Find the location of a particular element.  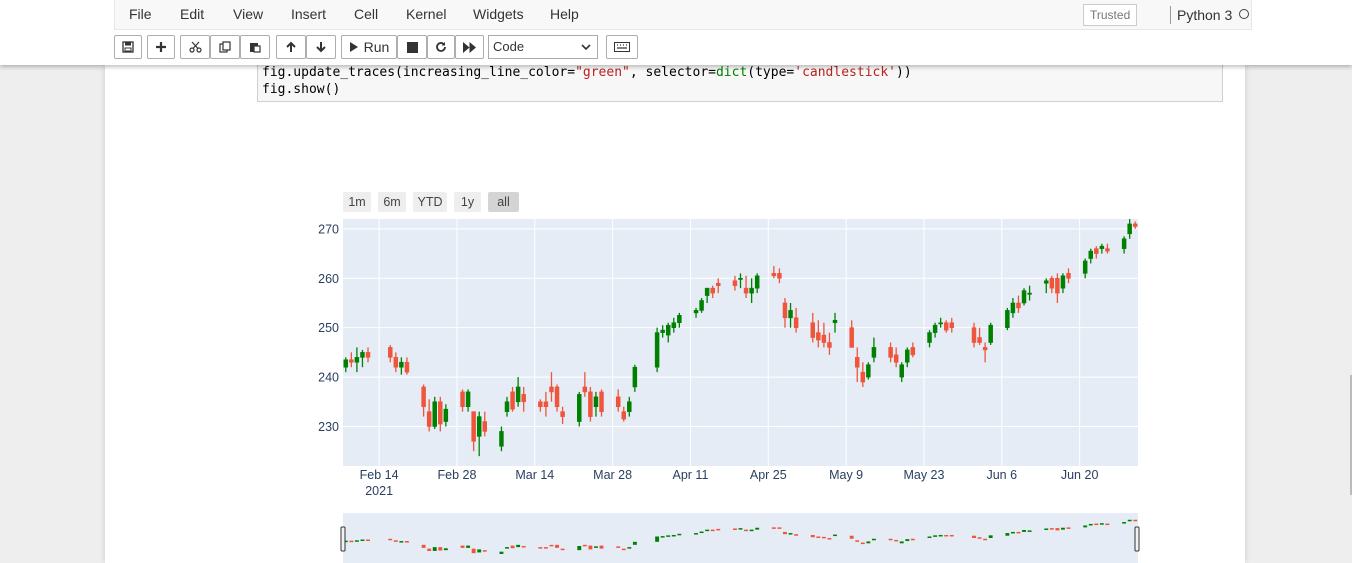

interrupt-button is located at coordinates (412, 47).